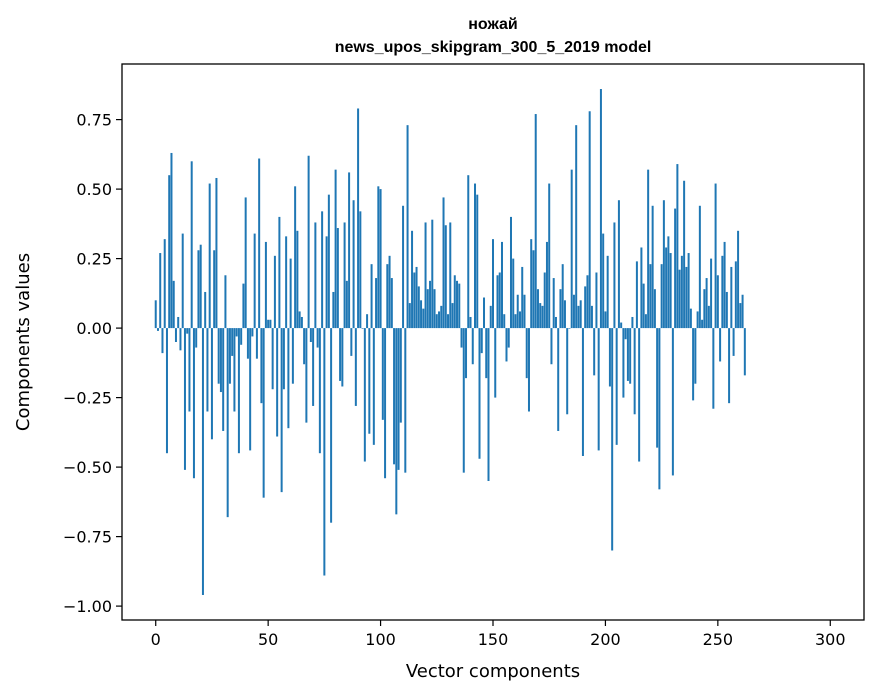 The image size is (880, 696). Describe the element at coordinates (493, 639) in the screenshot. I see `x-tick-label: 150` at that location.